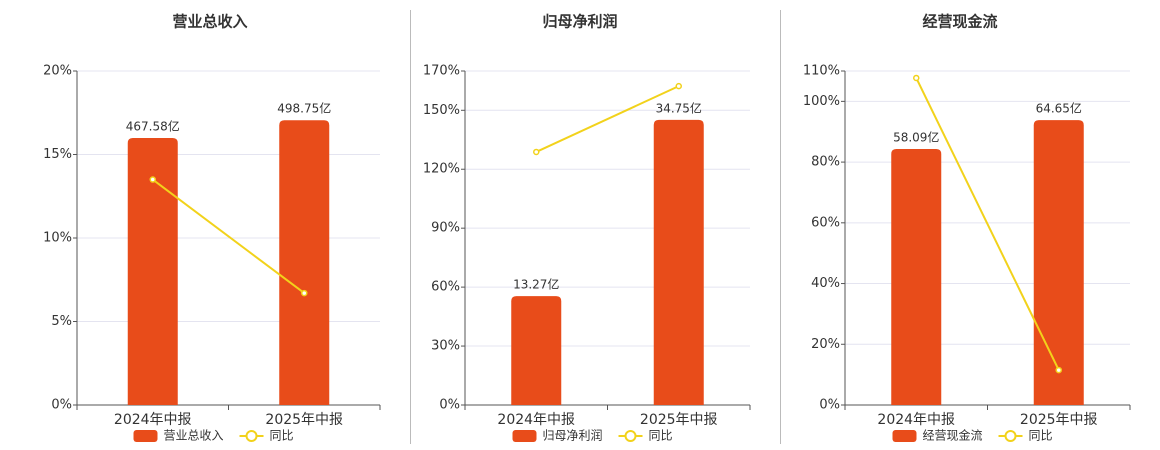 This screenshot has height=450, width=1160. I want to click on legend-label: 归母净利润, so click(573, 436).